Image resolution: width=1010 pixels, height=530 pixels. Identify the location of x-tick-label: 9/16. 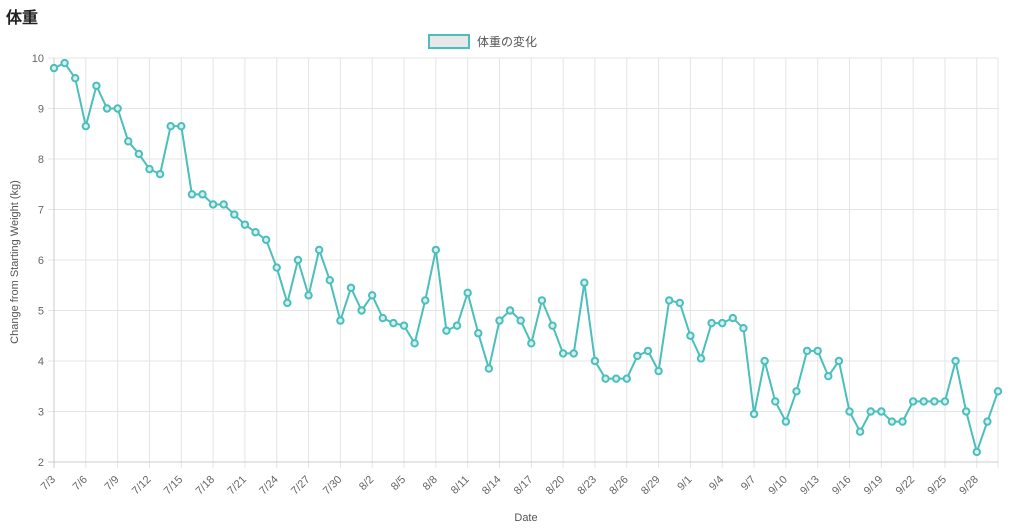
(842, 486).